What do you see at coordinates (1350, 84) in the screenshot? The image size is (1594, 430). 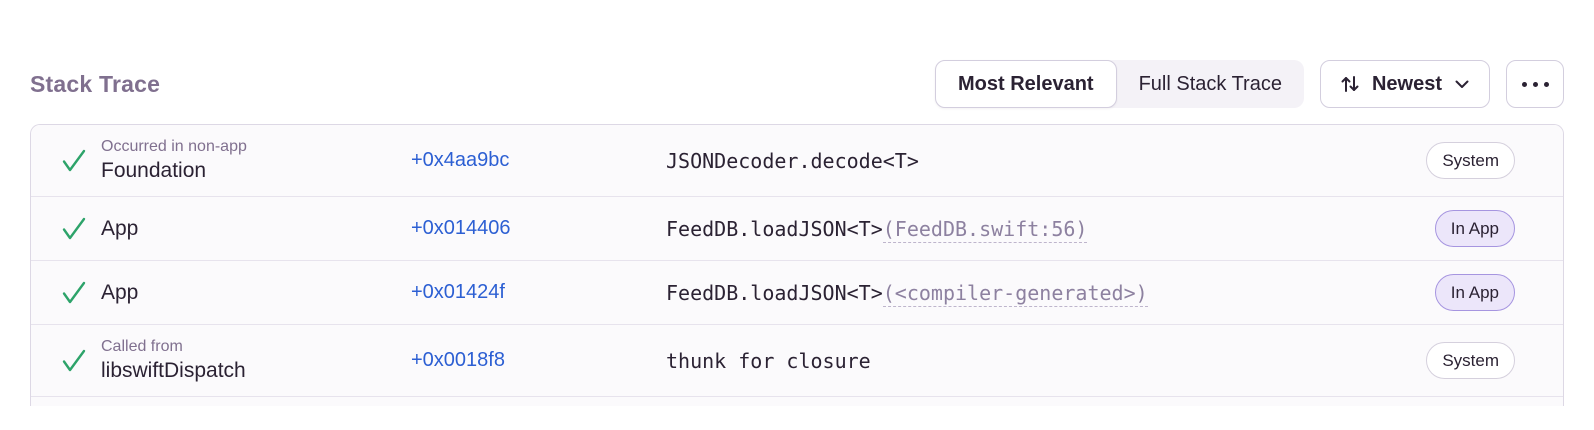 I see `sort-arrows-icon` at bounding box center [1350, 84].